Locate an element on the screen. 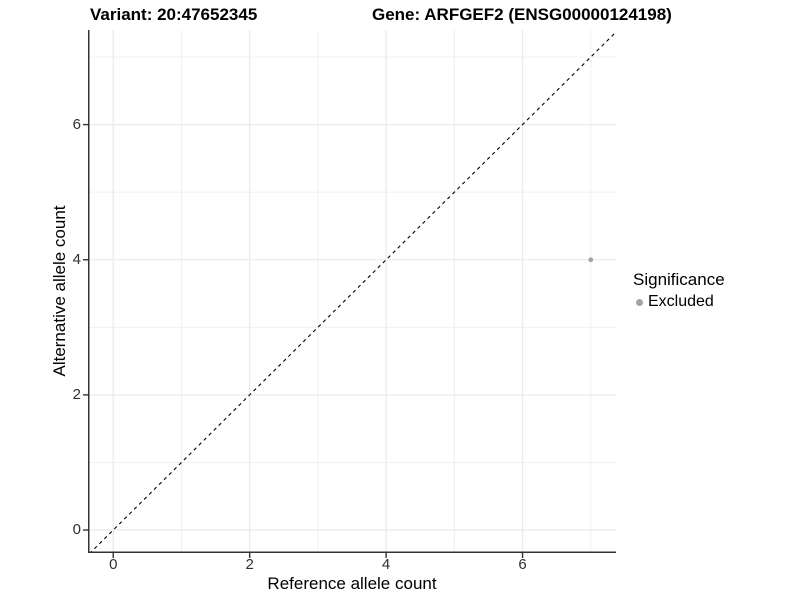 Image resolution: width=800 pixels, height=600 pixels. y-tick-label: 0 is located at coordinates (76, 530).